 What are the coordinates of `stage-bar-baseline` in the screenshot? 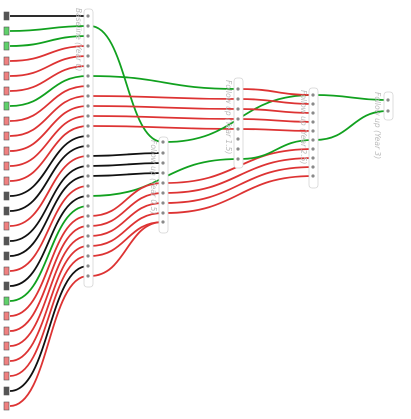 It's located at (88, 148).